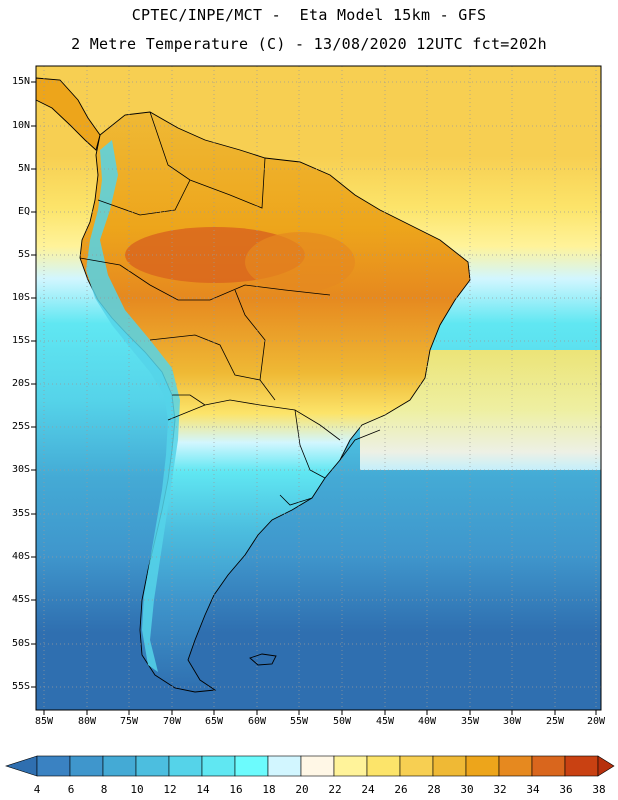 The height and width of the screenshot is (800, 618). Describe the element at coordinates (434, 789) in the screenshot. I see `colorbar-label: 28` at that location.